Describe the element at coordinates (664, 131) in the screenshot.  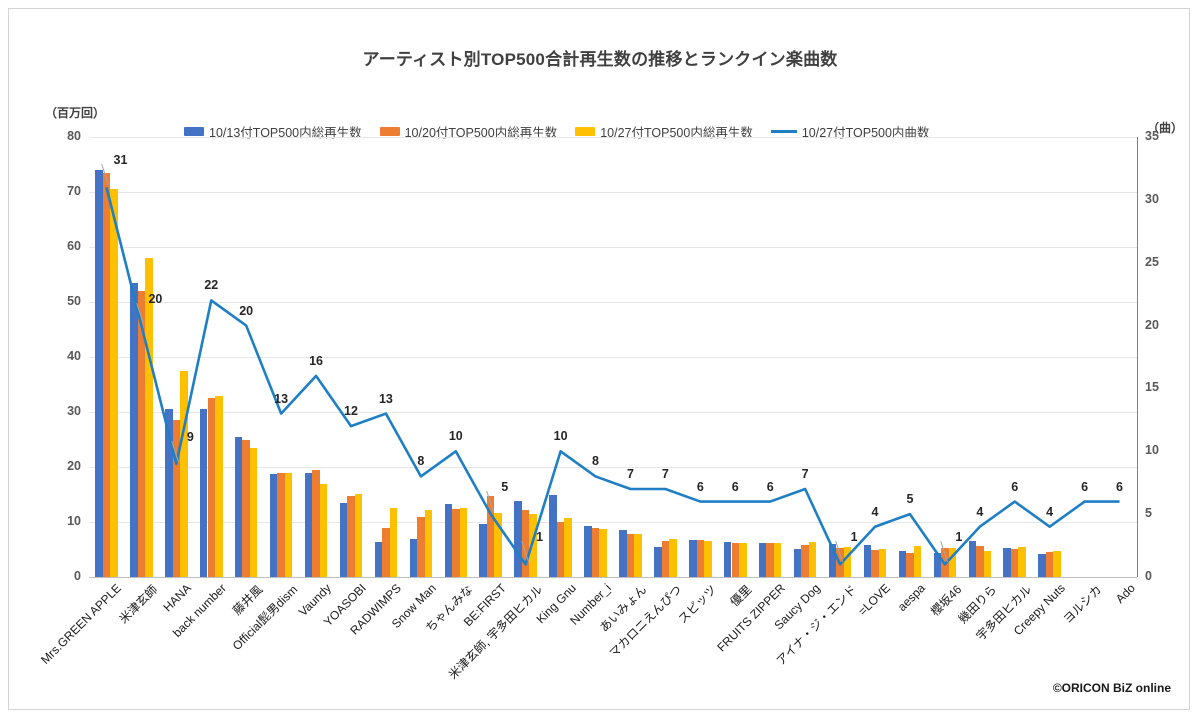
I see `legend-item: 10/27付TOP500内総再生数` at that location.